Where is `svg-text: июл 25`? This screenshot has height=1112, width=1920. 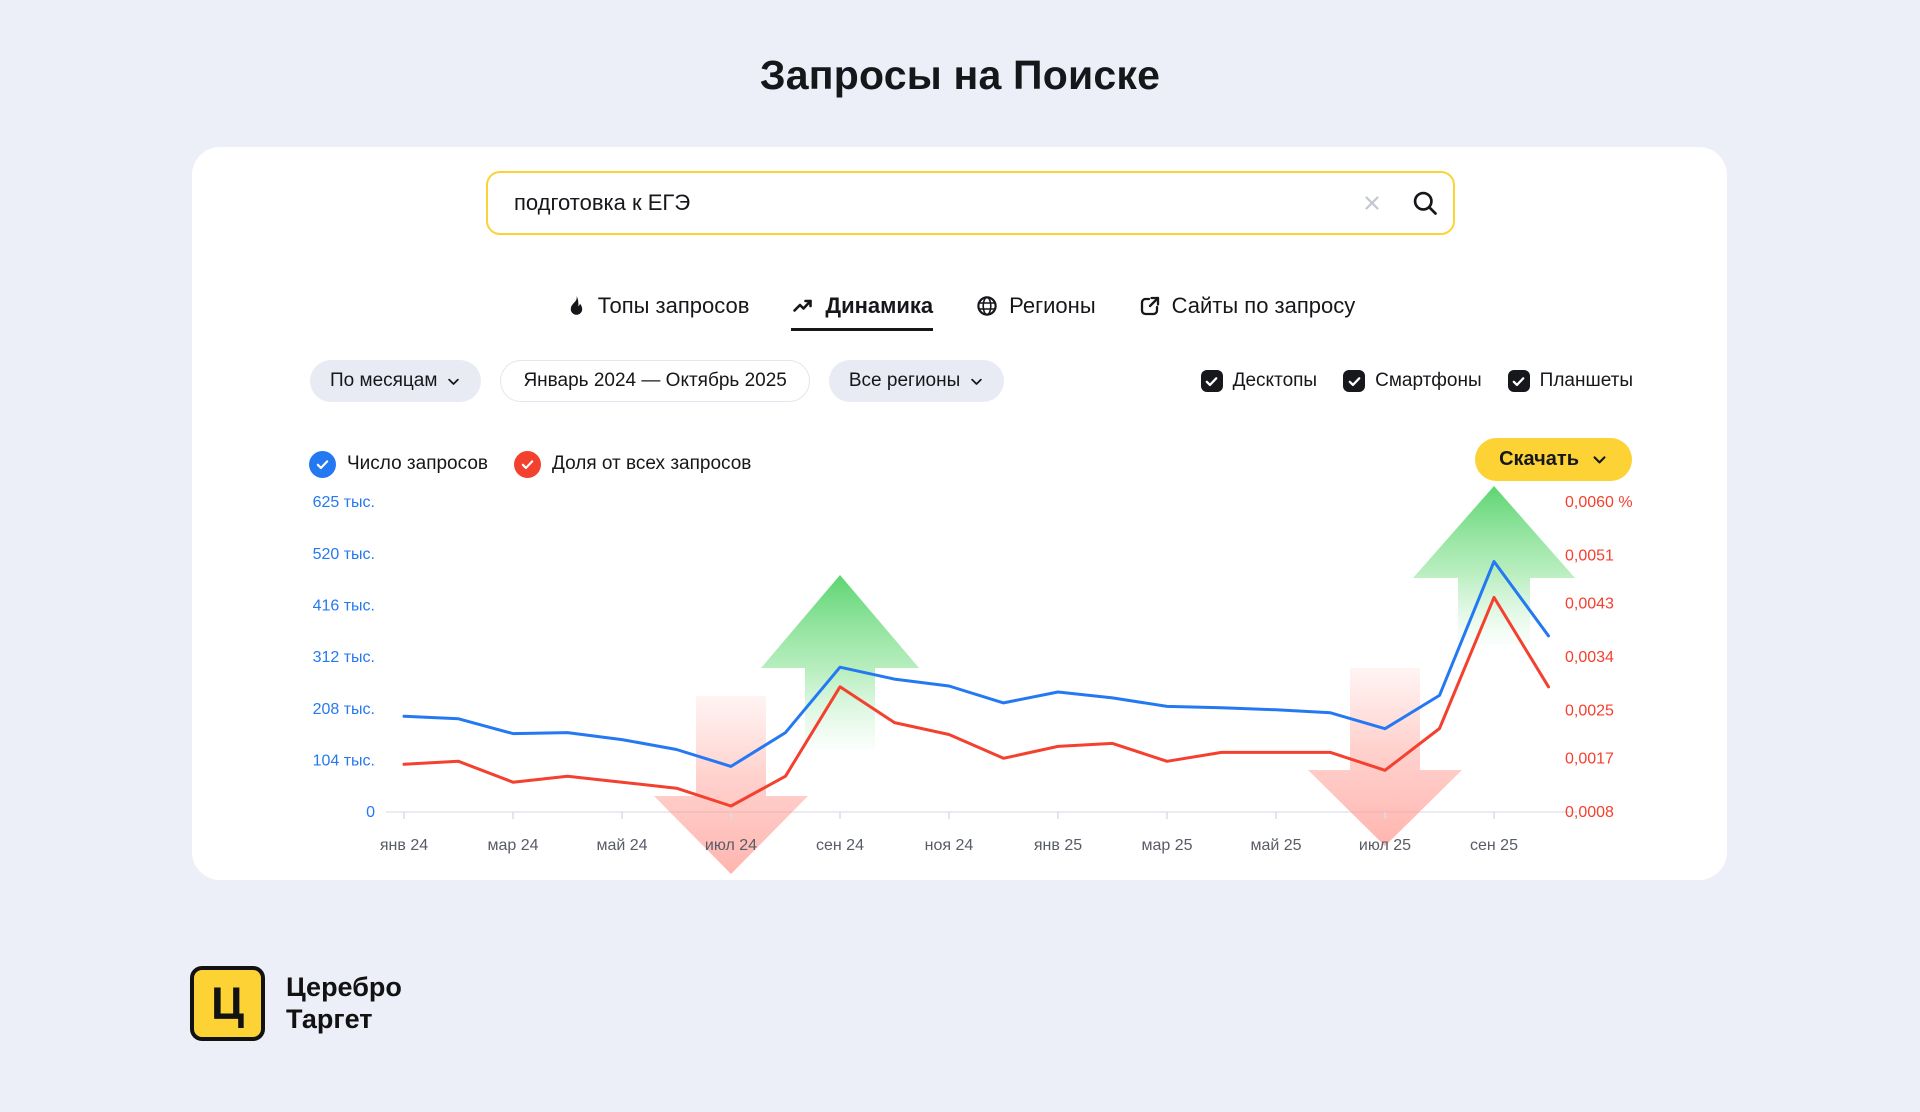
svg-text: июл 25 is located at coordinates (1385, 845).